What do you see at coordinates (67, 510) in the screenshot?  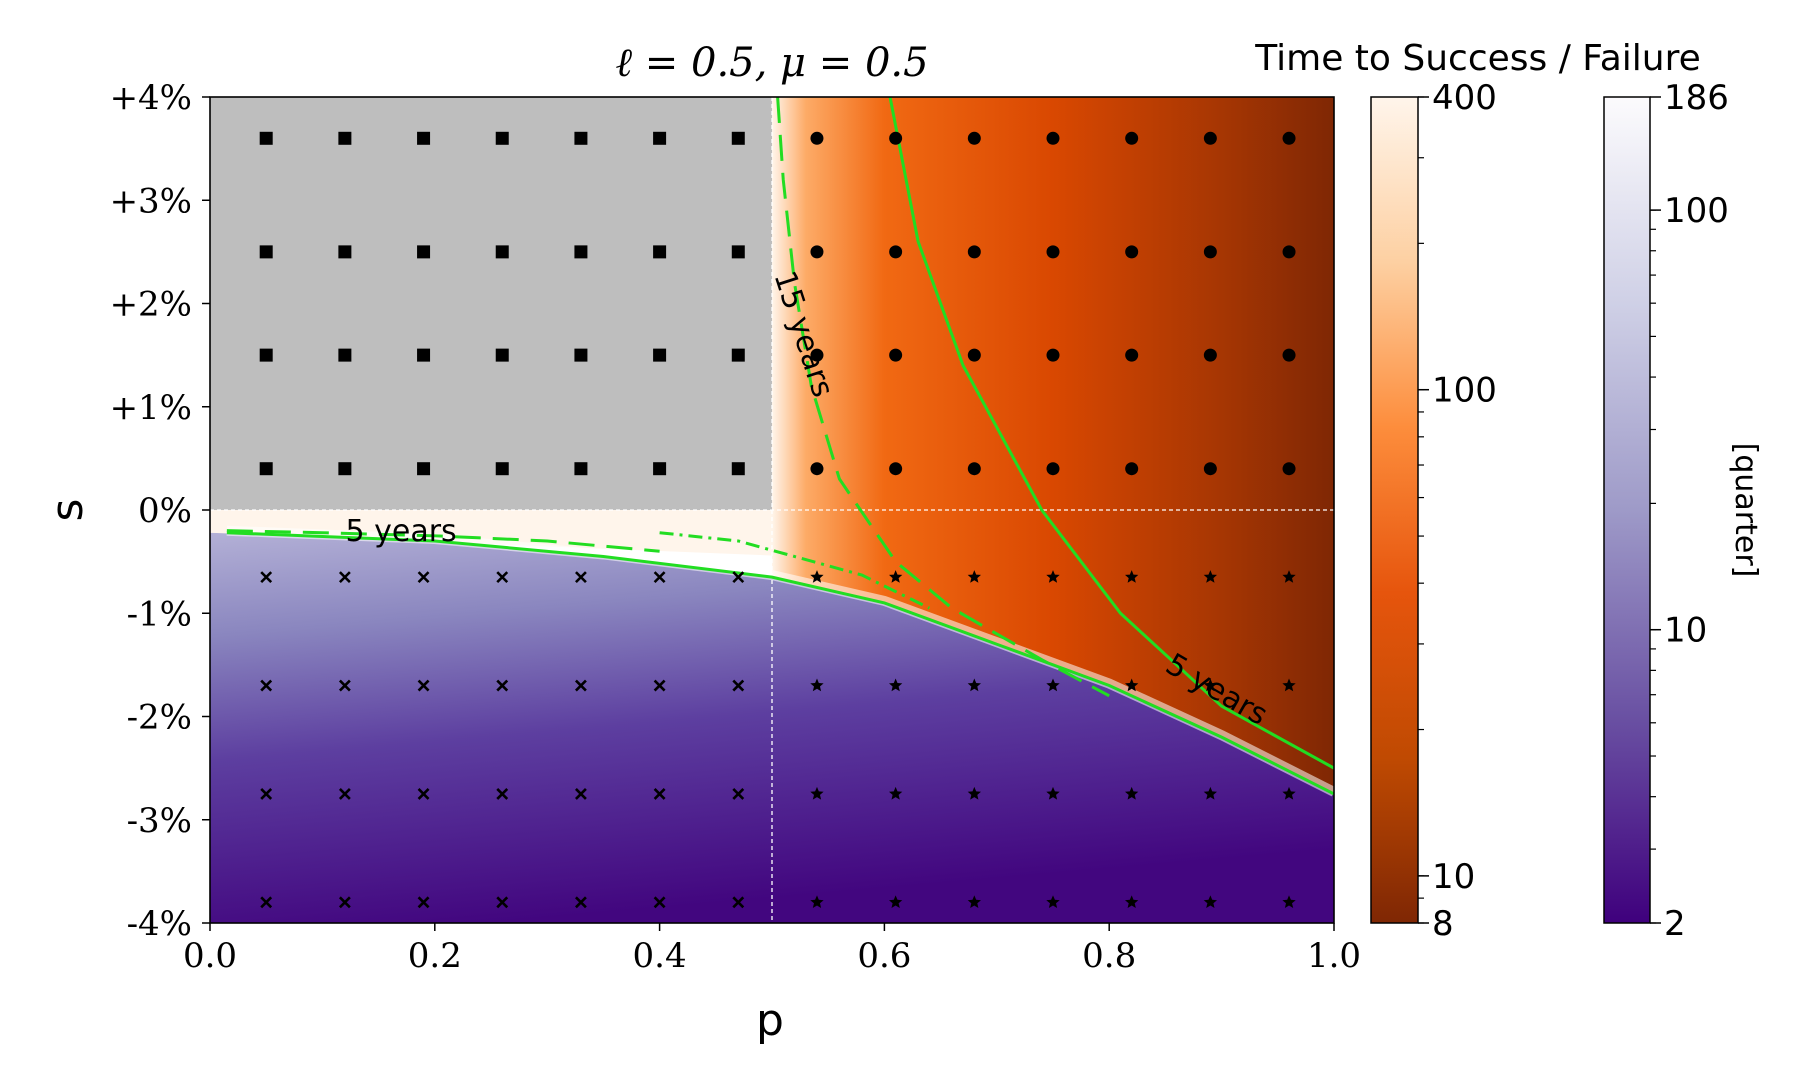 I see `y-axis-label: s` at bounding box center [67, 510].